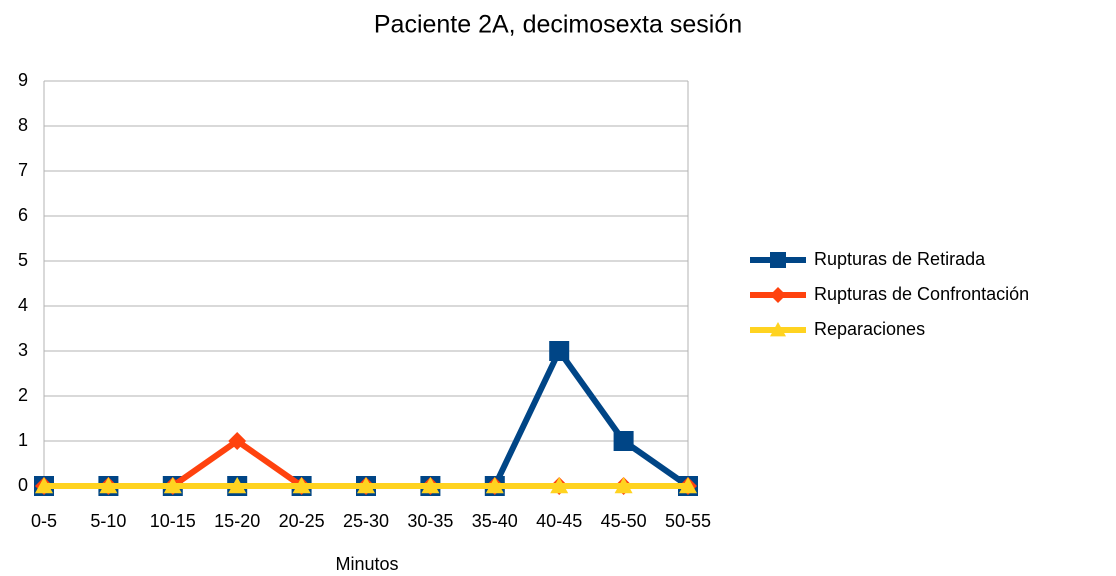 The image size is (1116, 576). What do you see at coordinates (23, 305) in the screenshot?
I see `y-tick-label: 4` at bounding box center [23, 305].